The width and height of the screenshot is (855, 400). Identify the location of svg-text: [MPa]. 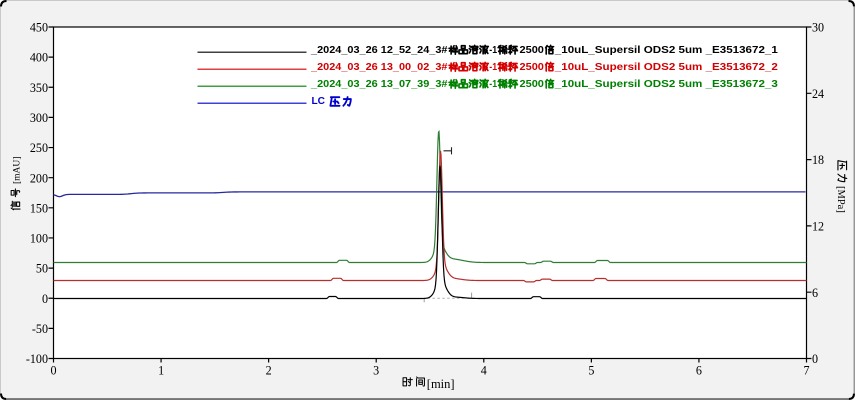
(840, 199).